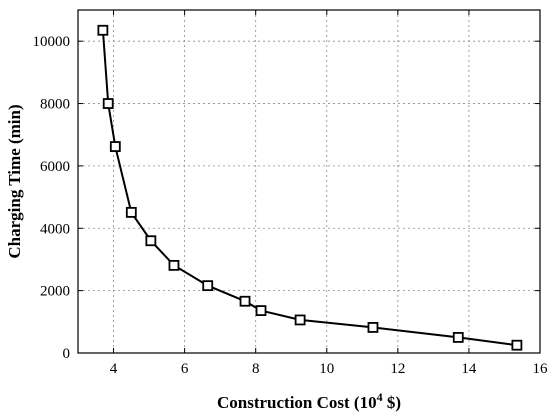  I want to click on x-tick-label: 16, so click(541, 369).